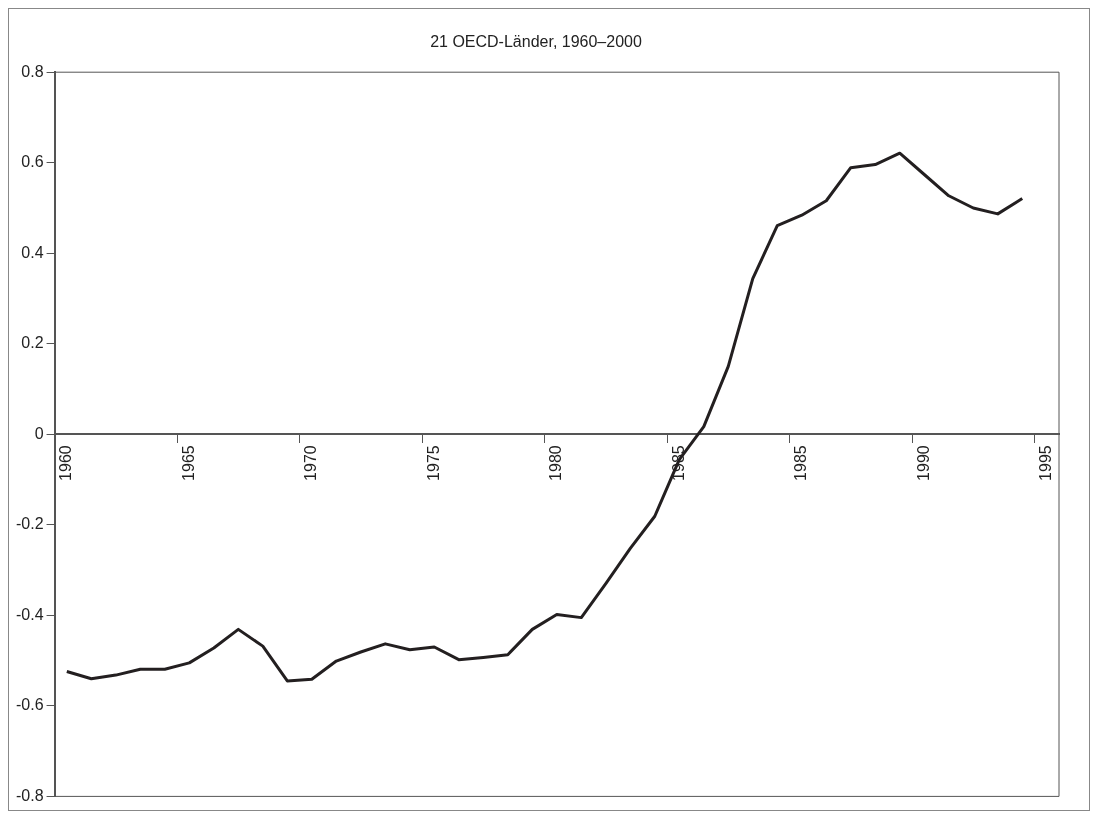  What do you see at coordinates (32, 252) in the screenshot?
I see `y-tick-label: 0.4` at bounding box center [32, 252].